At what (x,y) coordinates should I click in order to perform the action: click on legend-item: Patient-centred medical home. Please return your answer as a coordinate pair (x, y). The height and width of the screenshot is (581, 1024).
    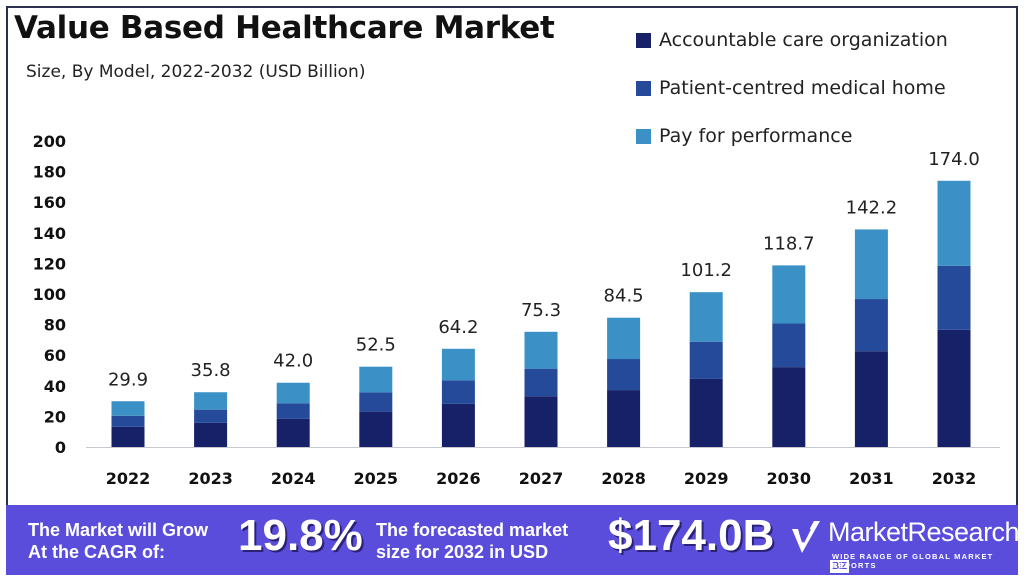
    Looking at the image, I should click on (792, 88).